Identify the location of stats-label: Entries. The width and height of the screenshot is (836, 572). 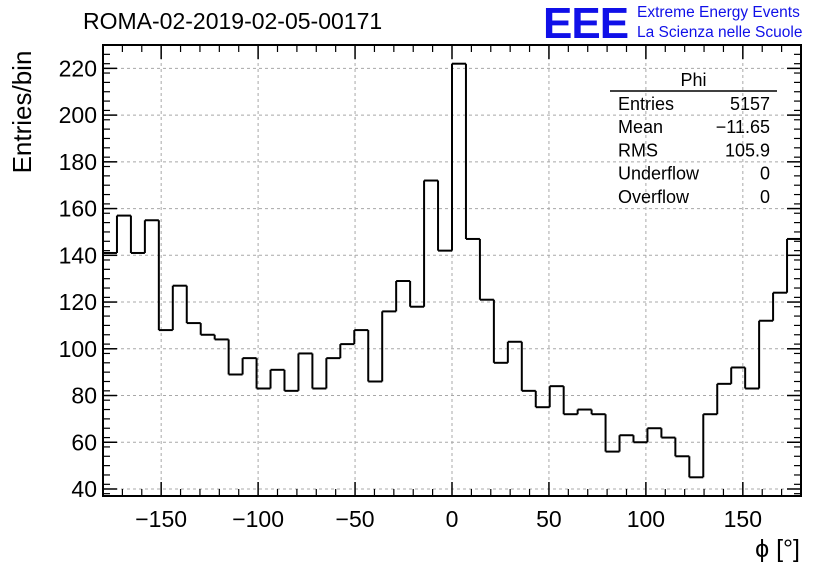
(646, 104).